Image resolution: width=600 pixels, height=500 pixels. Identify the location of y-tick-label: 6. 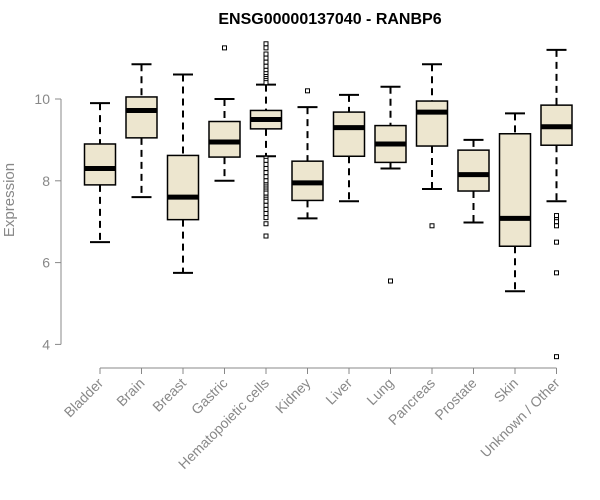
(46, 263).